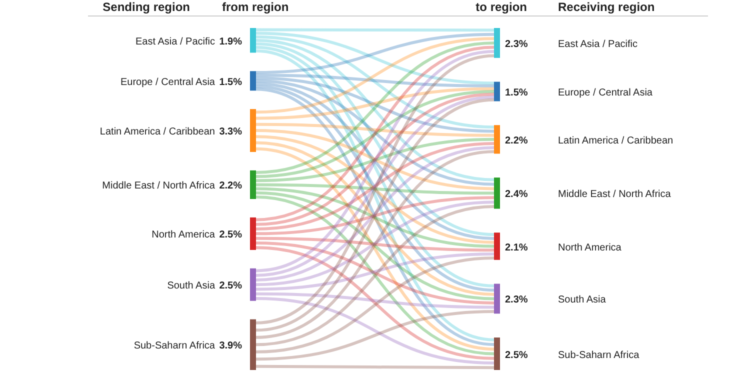 Image resolution: width=750 pixels, height=375 pixels. I want to click on text: from region, so click(255, 7).